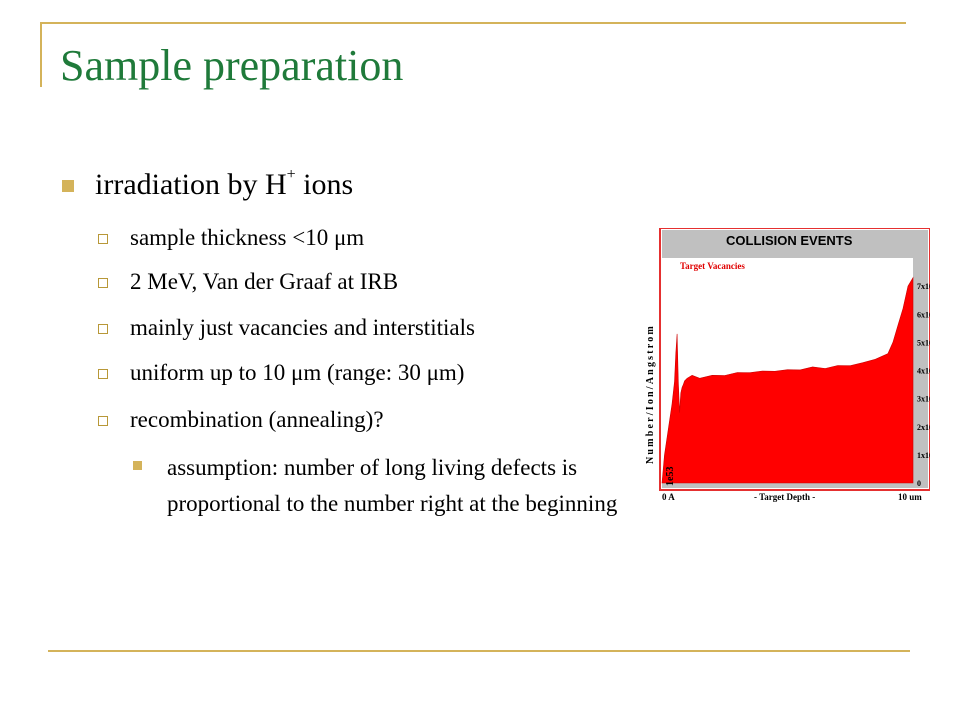 The width and height of the screenshot is (960, 720). Describe the element at coordinates (137, 465) in the screenshot. I see `sub-sub-bullet-marker` at that location.